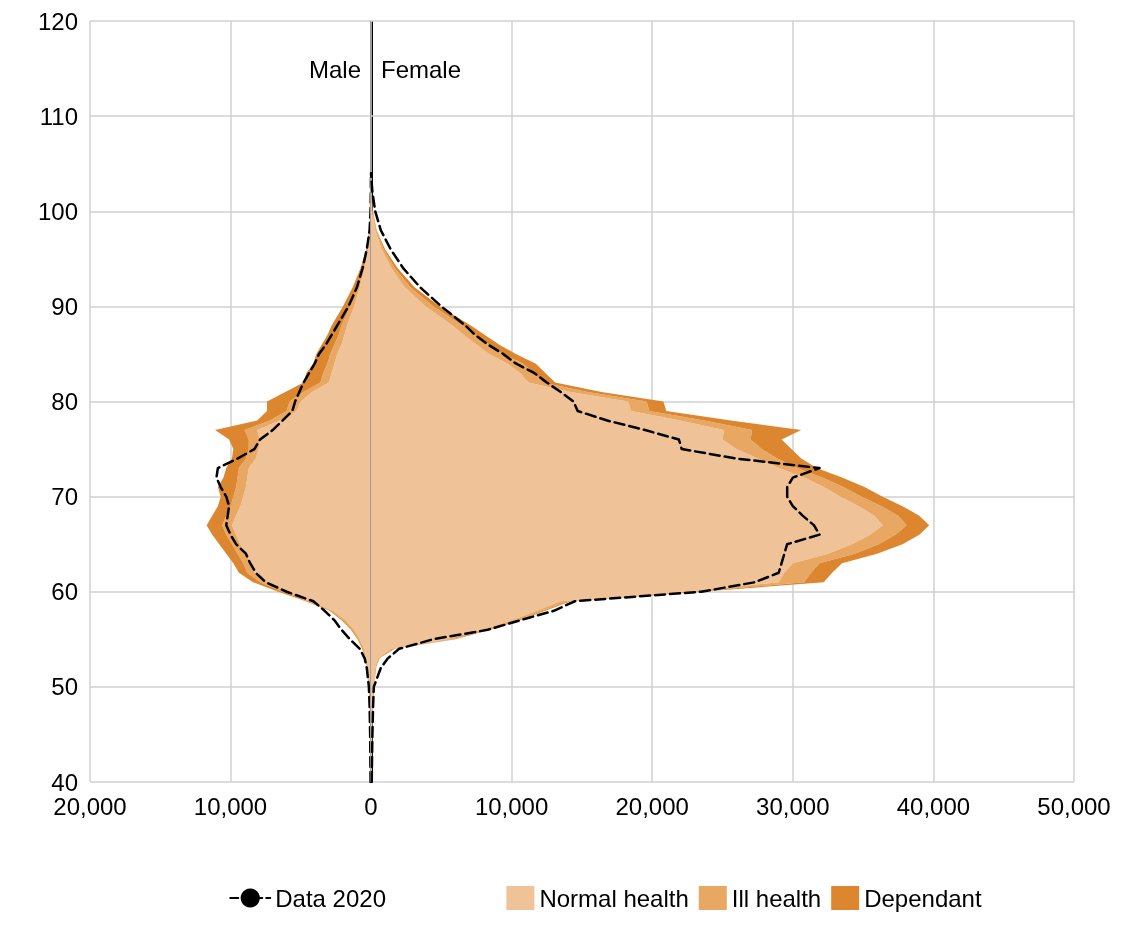 Image resolution: width=1133 pixels, height=927 pixels. What do you see at coordinates (57, 21) in the screenshot?
I see `y-tick-label: 120` at bounding box center [57, 21].